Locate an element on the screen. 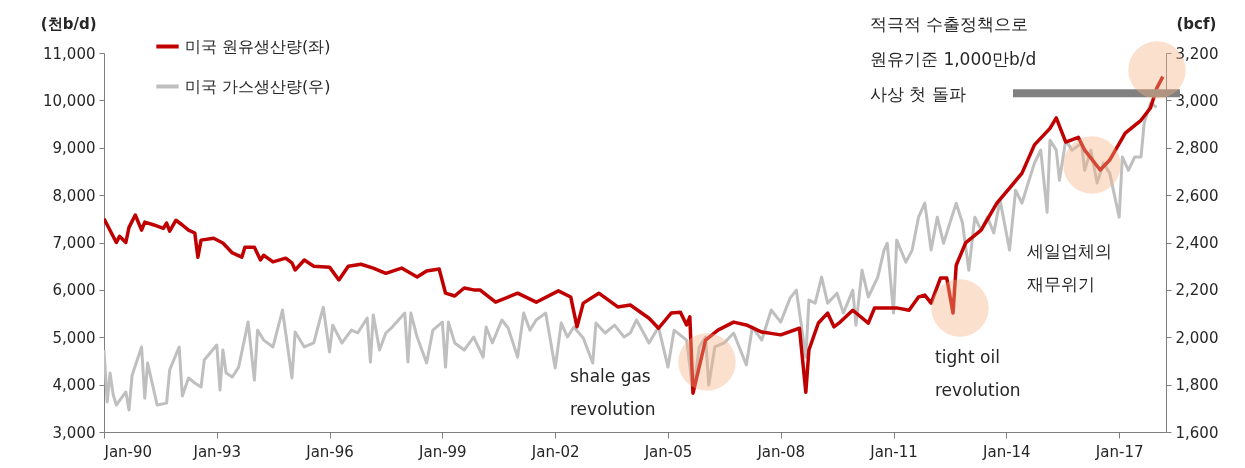  y-tick-label: 5,000 is located at coordinates (74, 337).